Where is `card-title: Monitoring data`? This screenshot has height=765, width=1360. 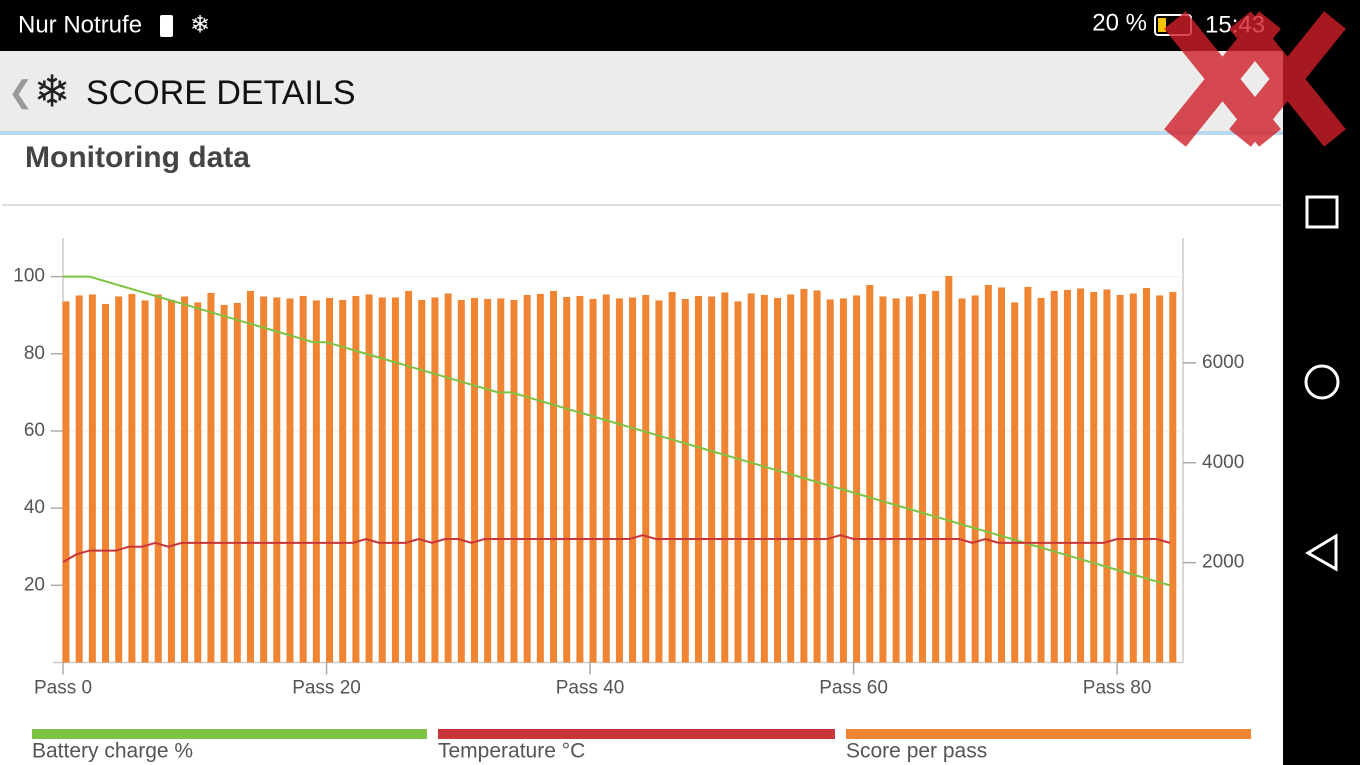
card-title: Monitoring data is located at coordinates (137, 157).